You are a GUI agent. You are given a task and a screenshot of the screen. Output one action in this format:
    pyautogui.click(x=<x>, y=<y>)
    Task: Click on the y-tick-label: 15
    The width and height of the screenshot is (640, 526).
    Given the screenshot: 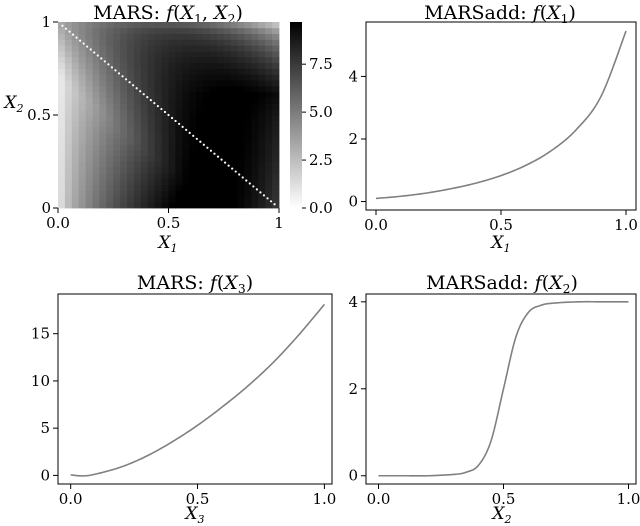 What is the action you would take?
    pyautogui.click(x=40, y=334)
    